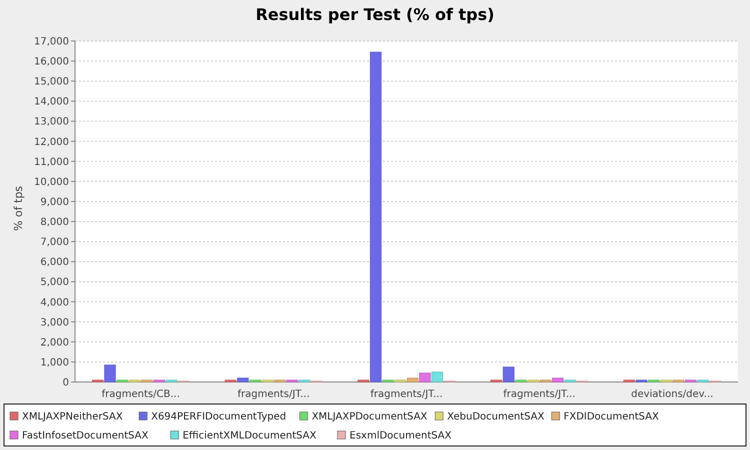 The height and width of the screenshot is (450, 750). I want to click on legend-label: EsxmlDocumentSAX, so click(401, 436).